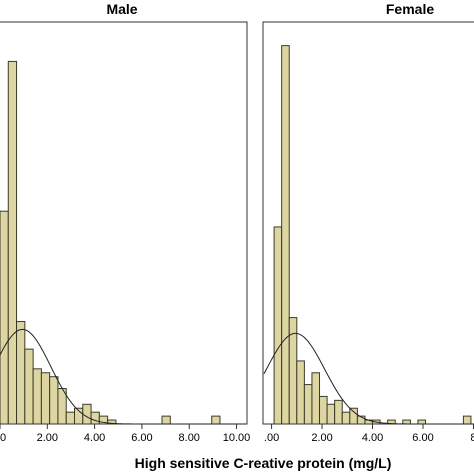 The width and height of the screenshot is (474, 474). Describe the element at coordinates (368, 378) in the screenshot. I see `female-normal-curve` at that location.